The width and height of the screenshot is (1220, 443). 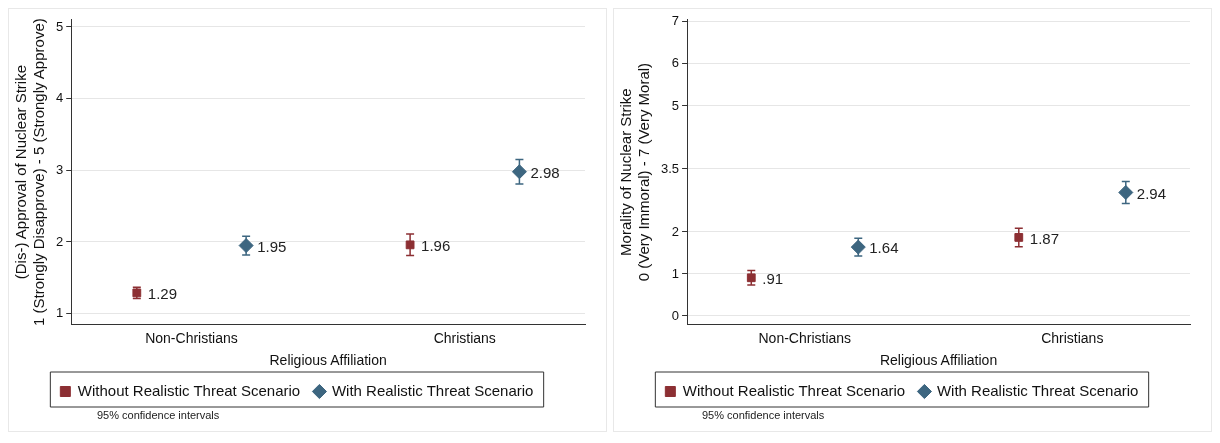 I want to click on y-axis-title: (Dis-) Approval of Nuclear Strike 1 (Strongly Disapprove) - 5 (Strongly Approve), so click(x=30, y=172).